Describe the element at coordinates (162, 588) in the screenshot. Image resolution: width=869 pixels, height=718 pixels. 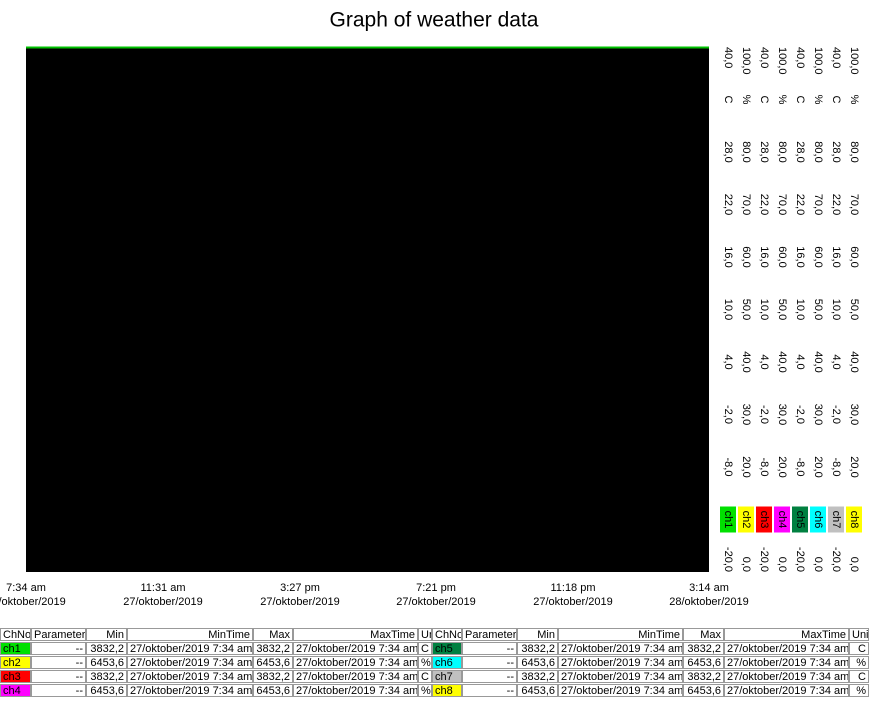
I see `x-time-label: 11:31 am` at that location.